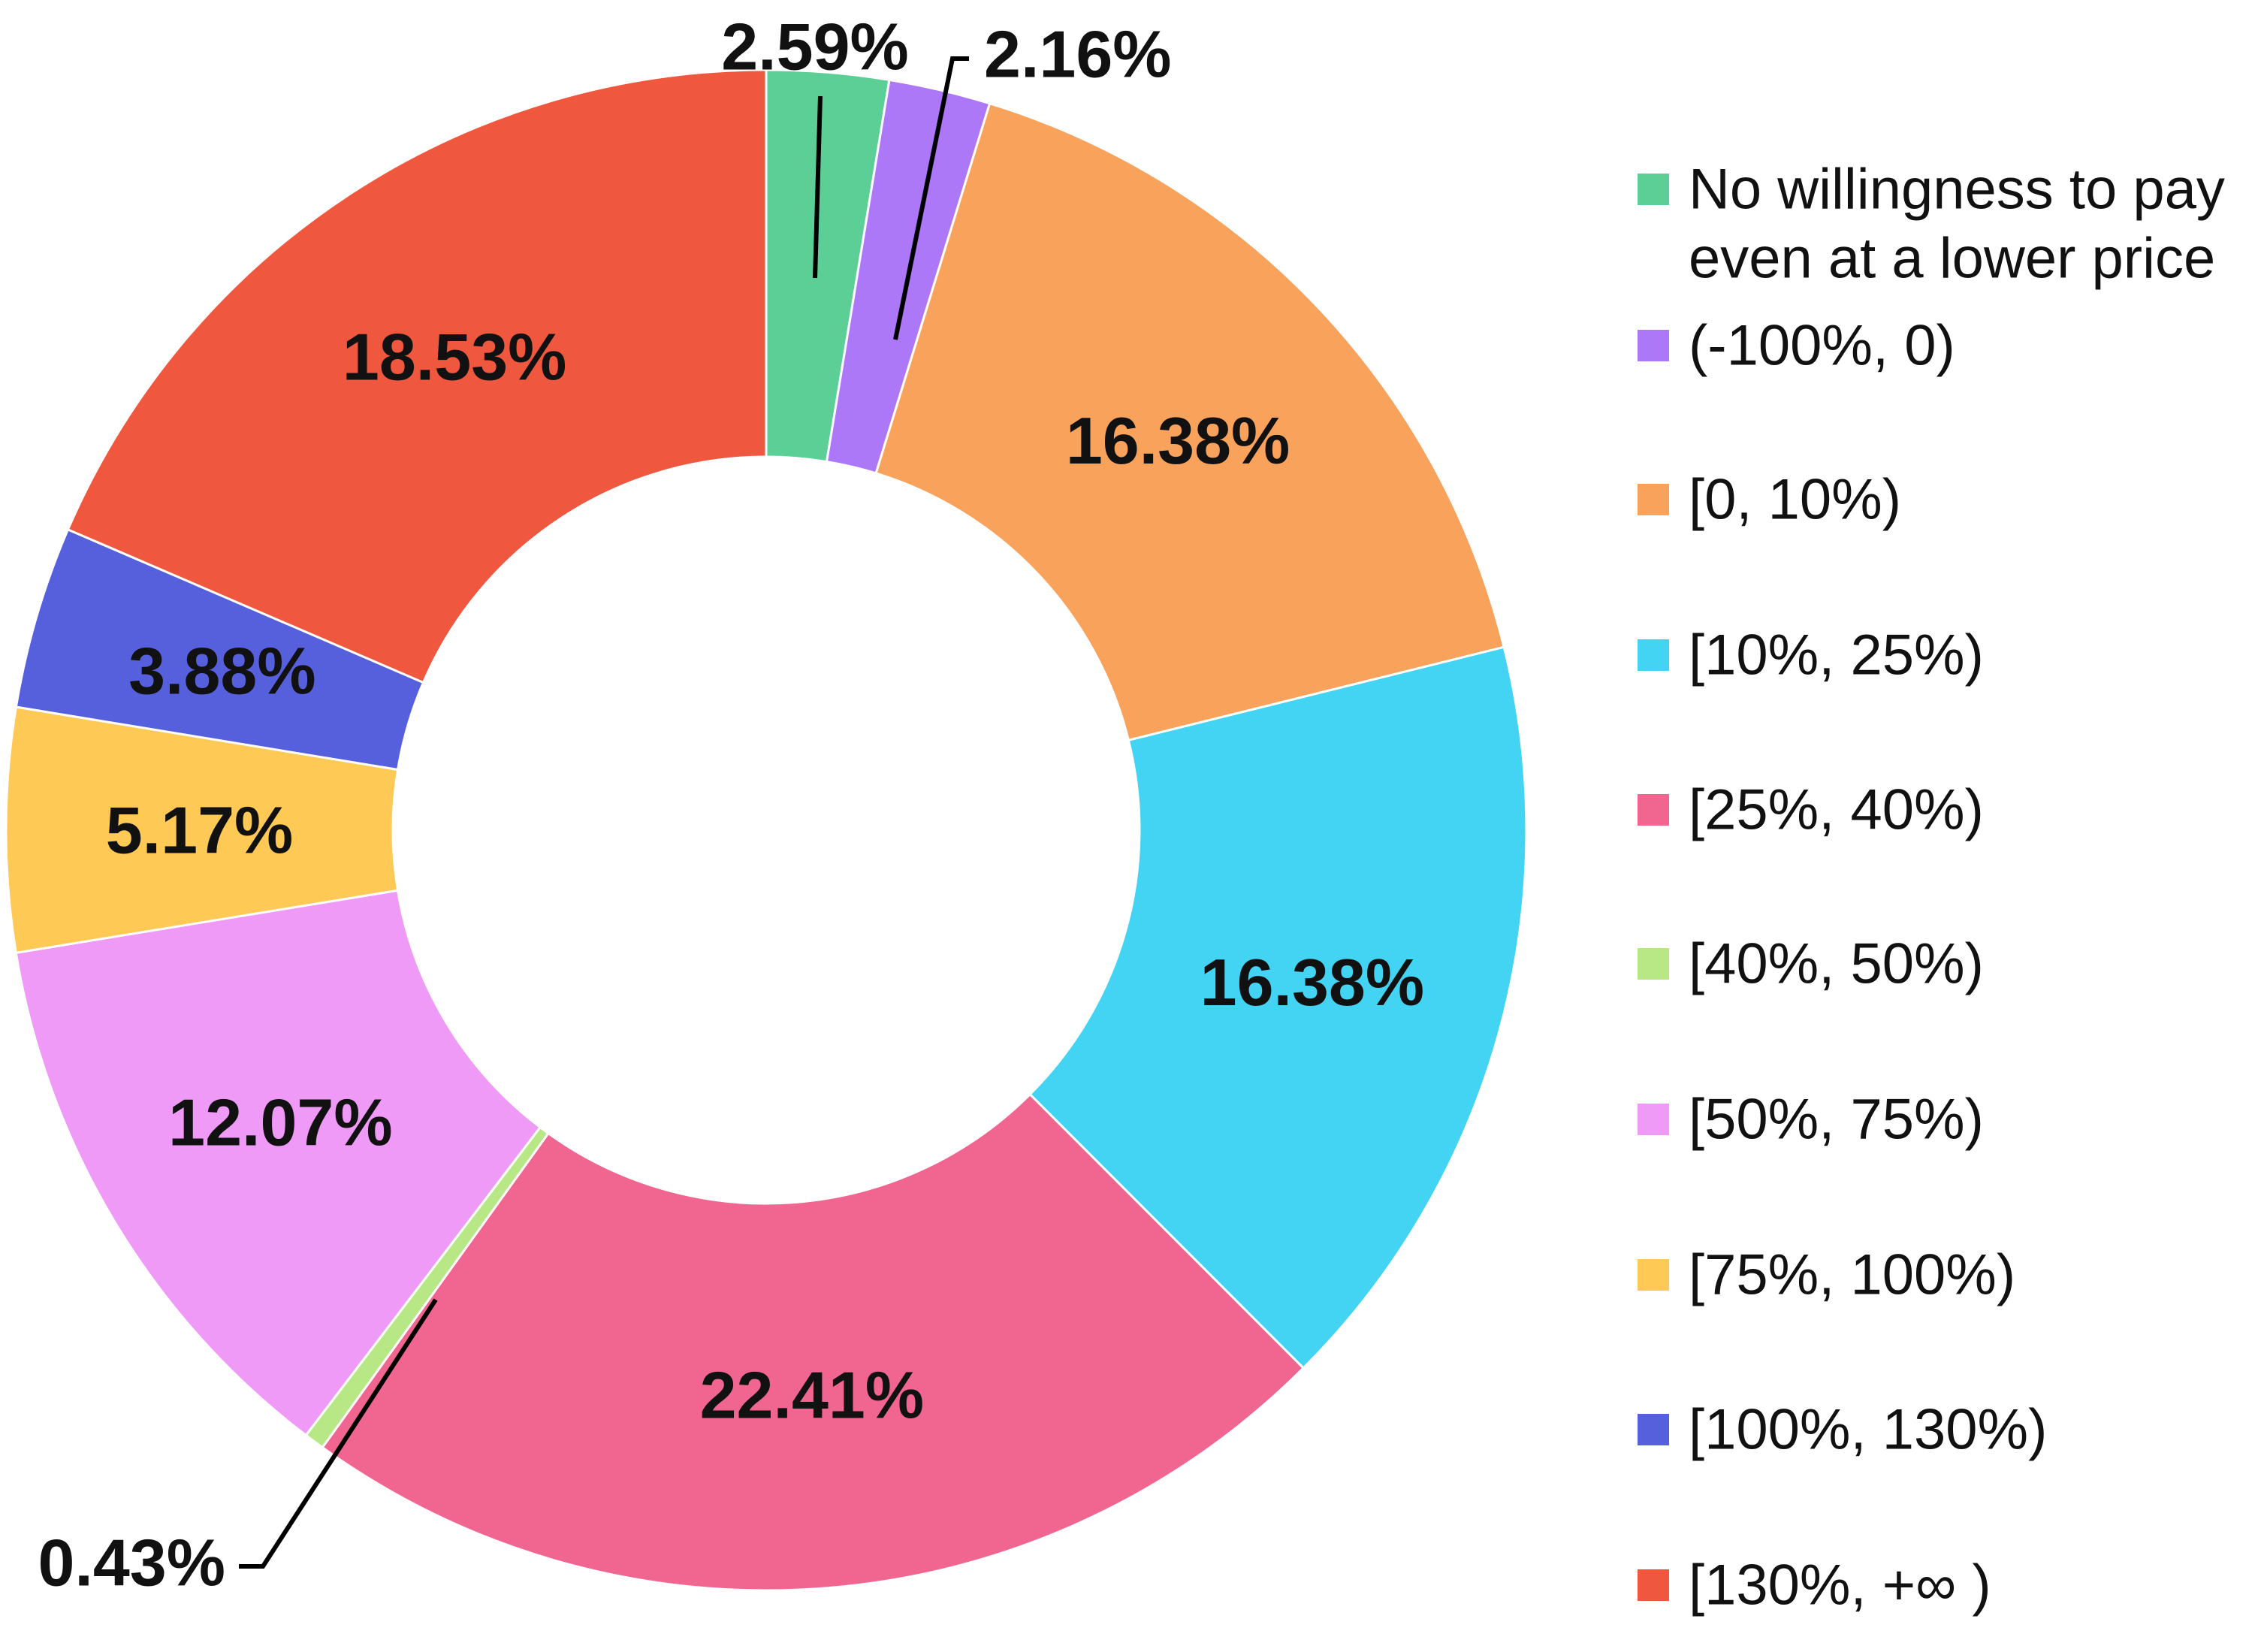 The image size is (2264, 1652). What do you see at coordinates (200, 830) in the screenshot?
I see `slice-label-75-100: 5.17%` at bounding box center [200, 830].